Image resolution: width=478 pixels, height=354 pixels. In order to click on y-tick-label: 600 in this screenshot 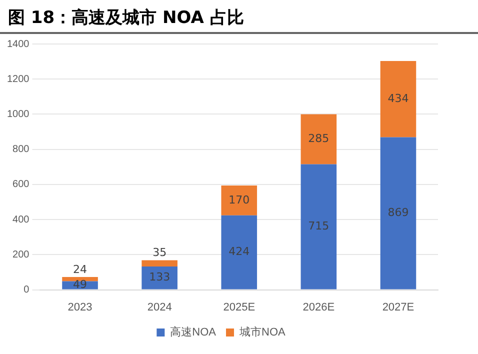, I will do `click(21, 184)`.